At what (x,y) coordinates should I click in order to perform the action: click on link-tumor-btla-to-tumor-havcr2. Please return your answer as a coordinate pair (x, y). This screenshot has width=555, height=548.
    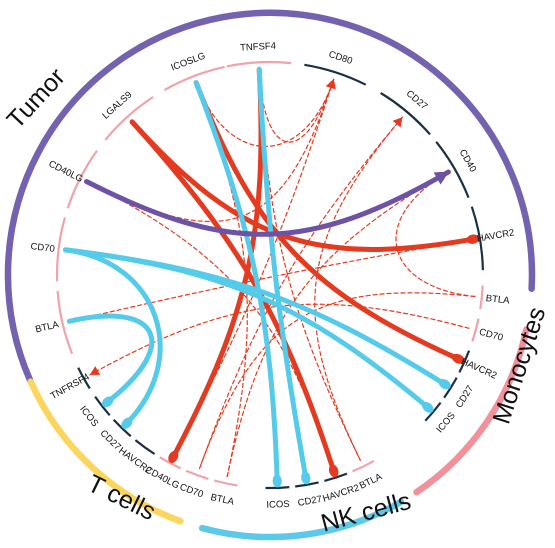
    Looking at the image, I should click on (271, 280).